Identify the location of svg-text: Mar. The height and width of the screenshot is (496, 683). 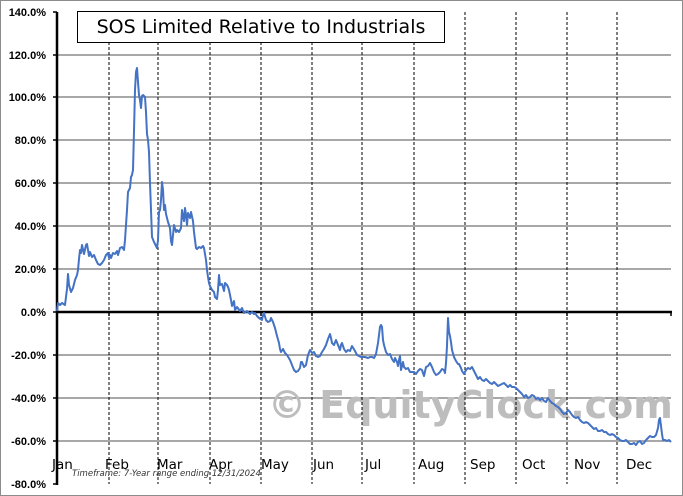
(170, 465).